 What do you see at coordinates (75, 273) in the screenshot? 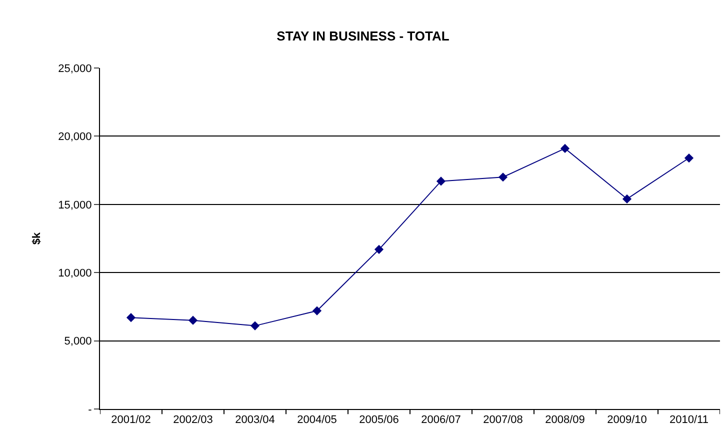
I see `y-tick-label: 10,000` at bounding box center [75, 273].